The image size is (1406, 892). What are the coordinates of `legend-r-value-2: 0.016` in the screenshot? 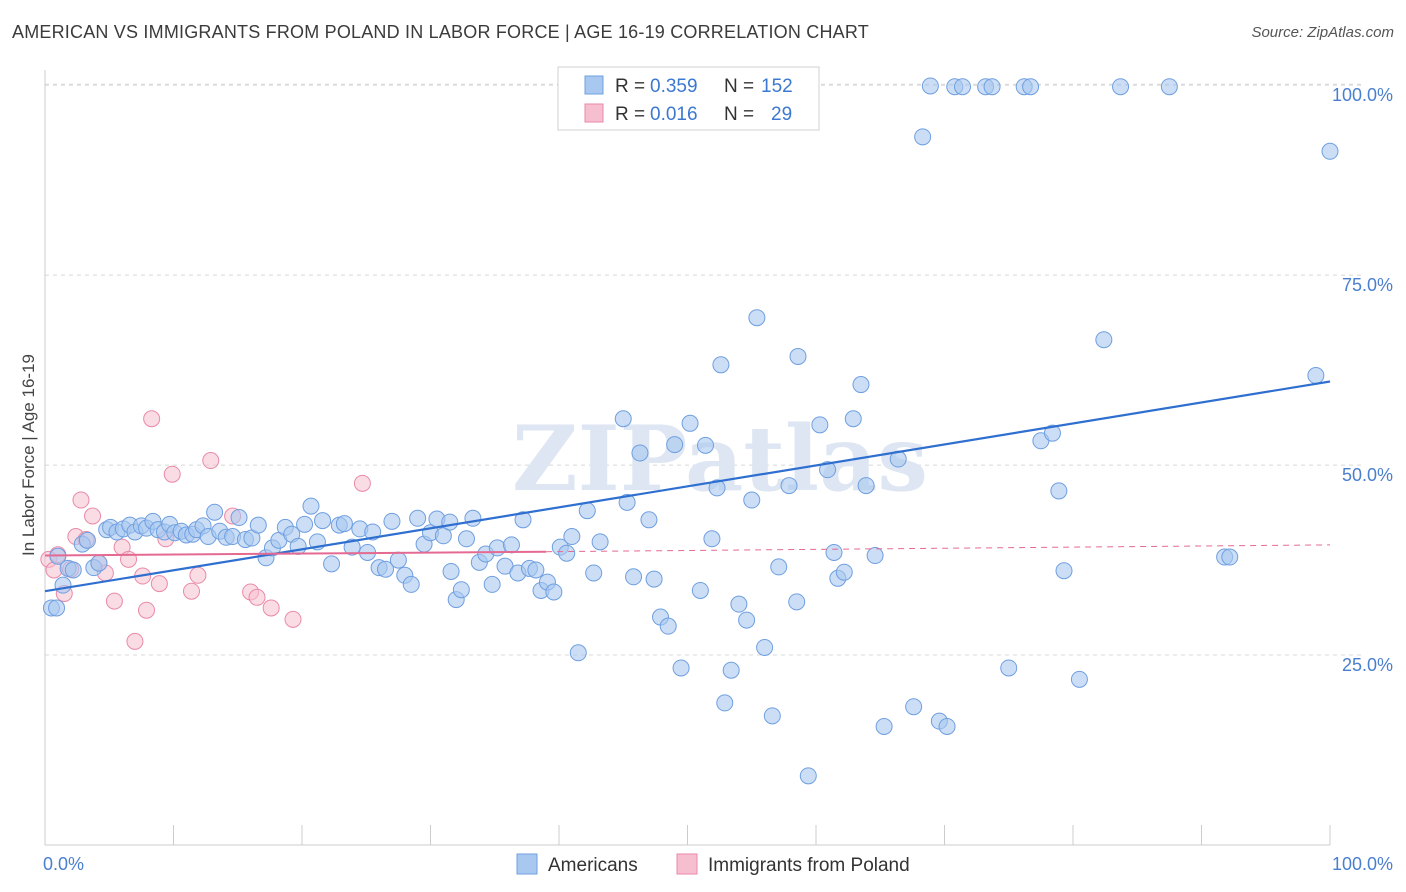 It's located at (674, 114).